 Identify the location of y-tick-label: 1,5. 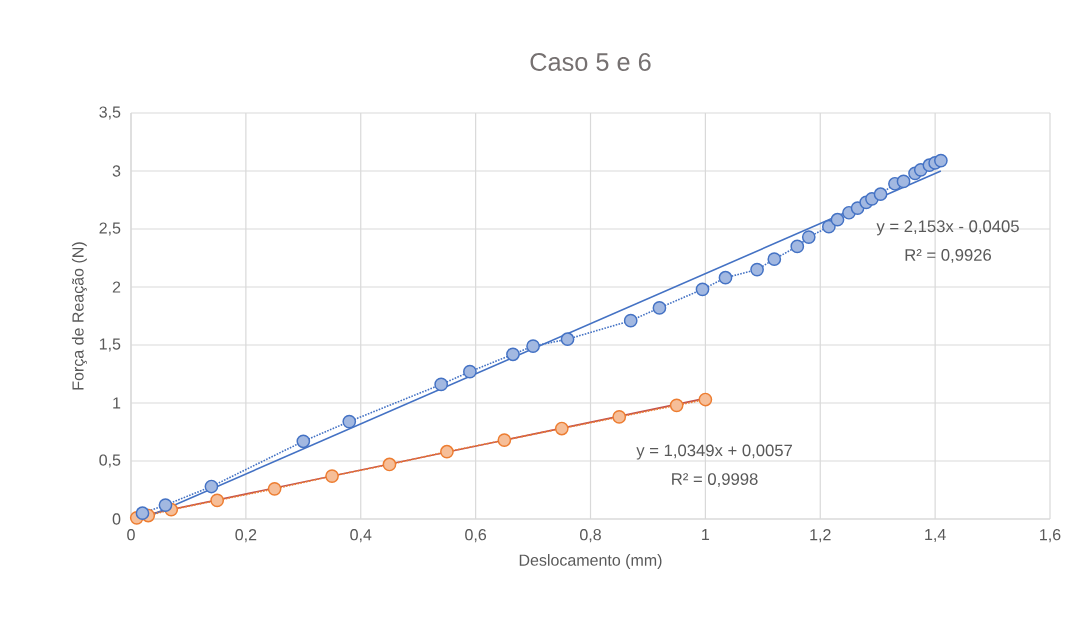
(110, 345).